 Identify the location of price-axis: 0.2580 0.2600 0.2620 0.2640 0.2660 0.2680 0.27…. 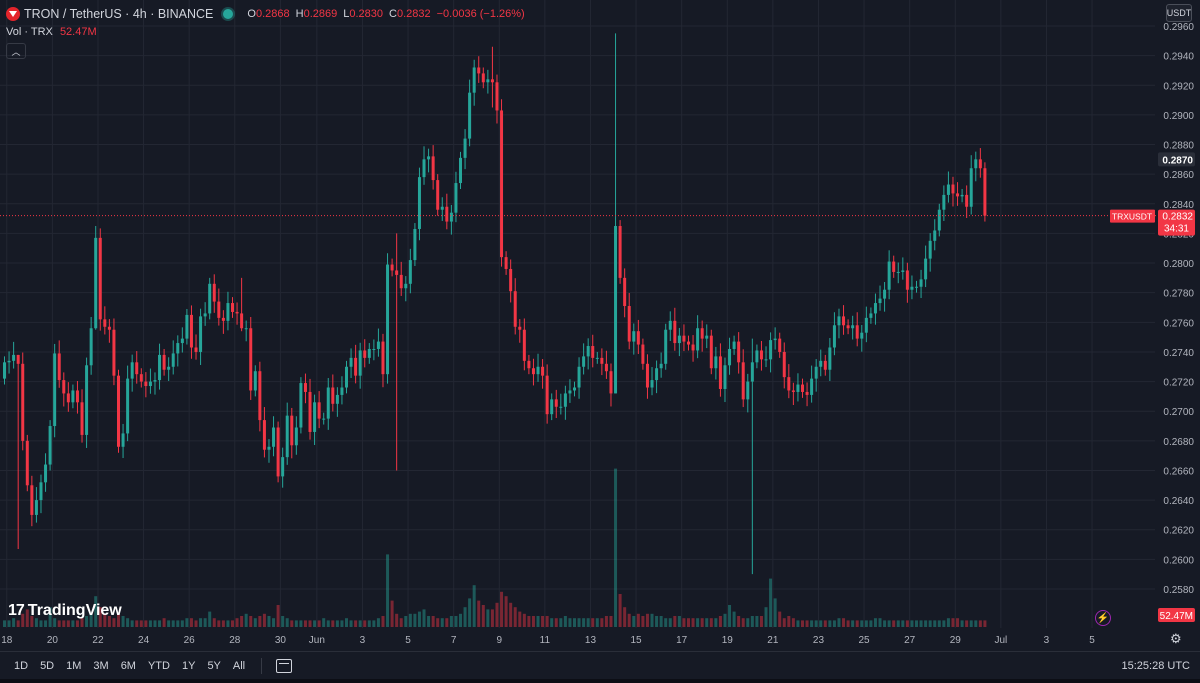
(1178, 309).